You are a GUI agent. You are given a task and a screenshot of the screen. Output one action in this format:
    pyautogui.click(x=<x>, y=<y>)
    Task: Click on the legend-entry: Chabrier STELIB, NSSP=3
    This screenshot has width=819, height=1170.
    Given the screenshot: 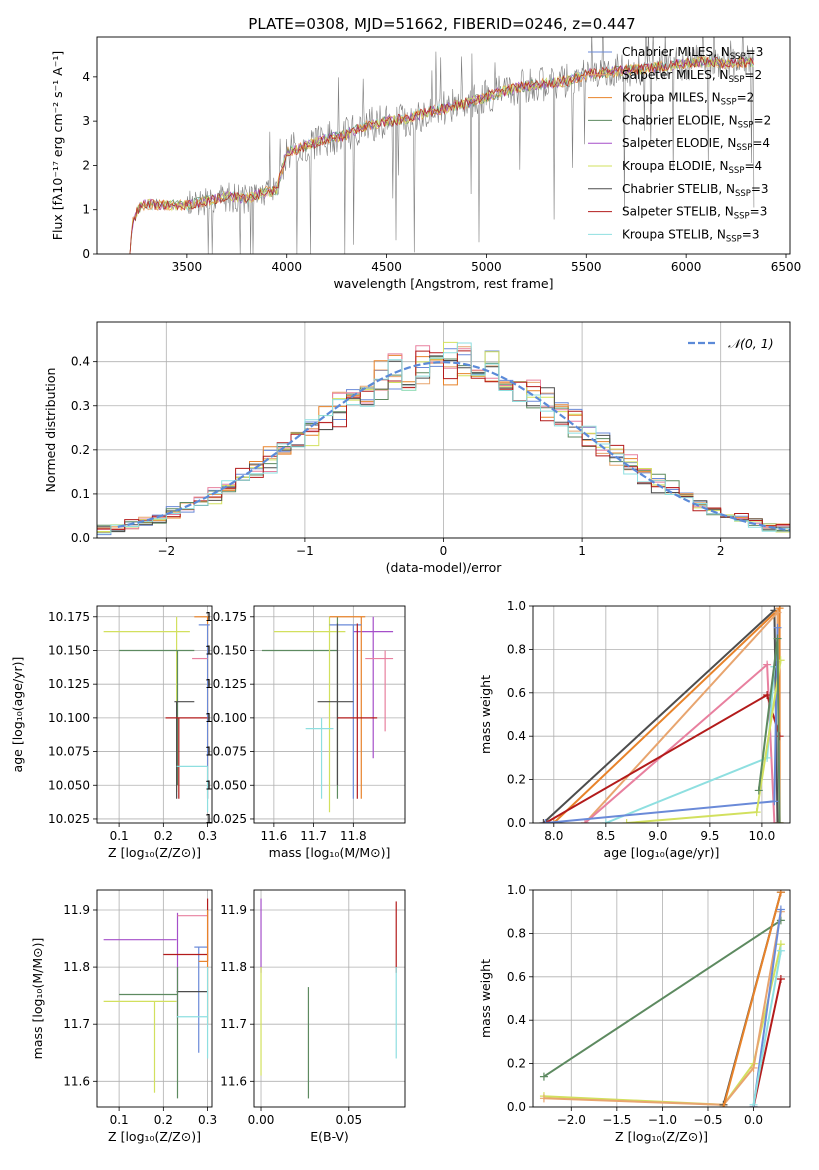 What is the action you would take?
    pyautogui.click(x=695, y=190)
    